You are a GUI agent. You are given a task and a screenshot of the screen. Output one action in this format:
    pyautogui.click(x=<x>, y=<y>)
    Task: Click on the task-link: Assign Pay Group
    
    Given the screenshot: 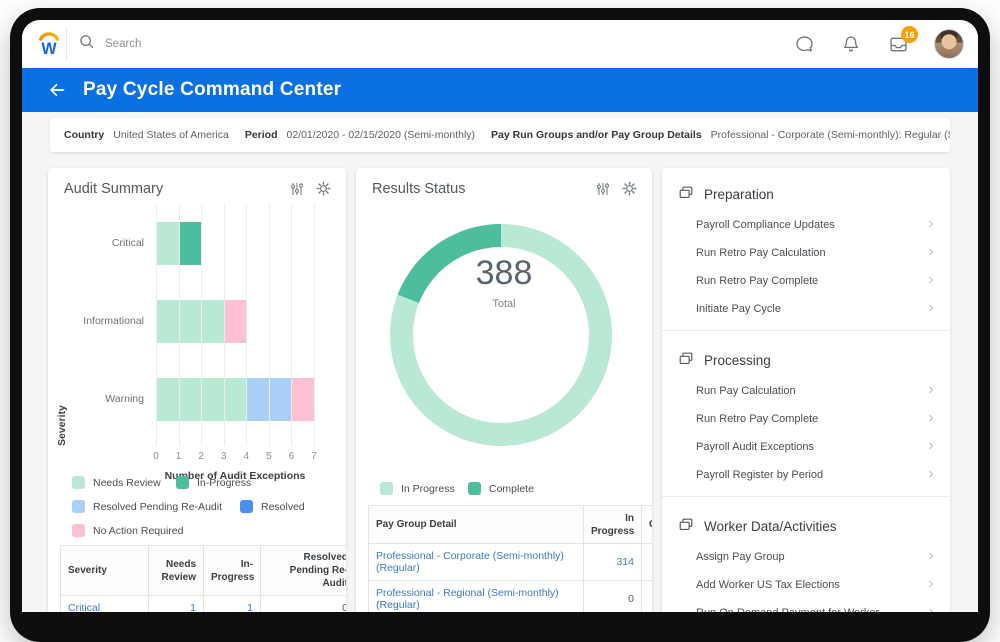 What is the action you would take?
    pyautogui.click(x=806, y=557)
    